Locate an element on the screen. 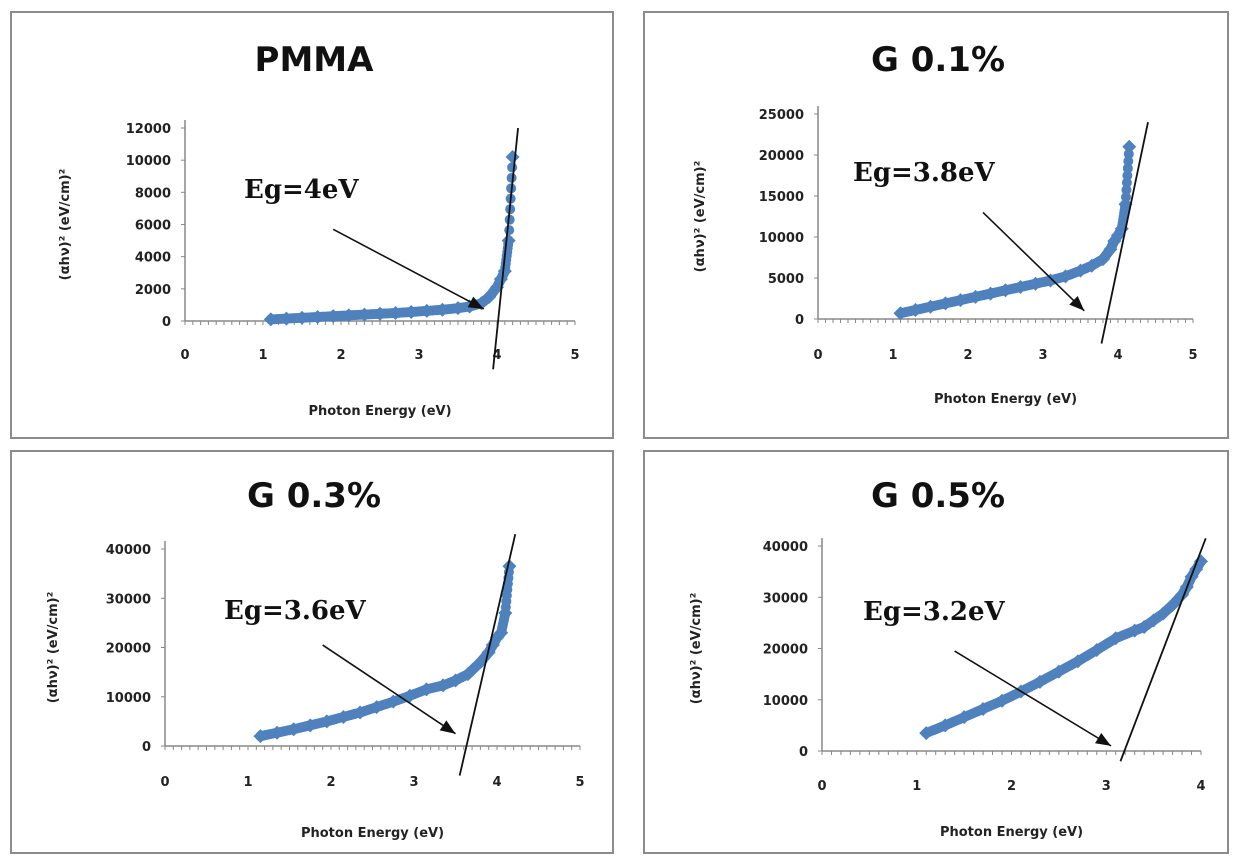  chart-title: PMMA is located at coordinates (315, 60).